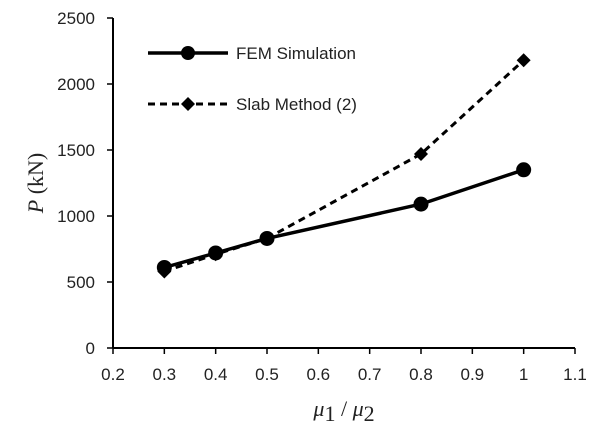 The image size is (591, 426). I want to click on x-tick-label: 0.3, so click(165, 374).